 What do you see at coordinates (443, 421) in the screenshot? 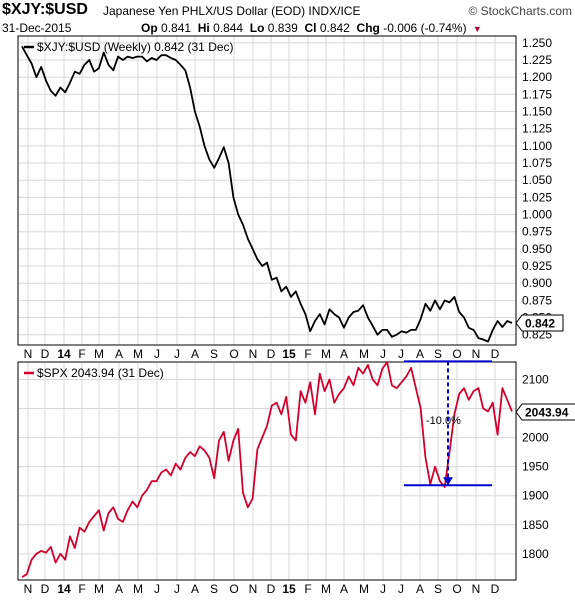
I see `drawdown-label: -10.0%` at bounding box center [443, 421].